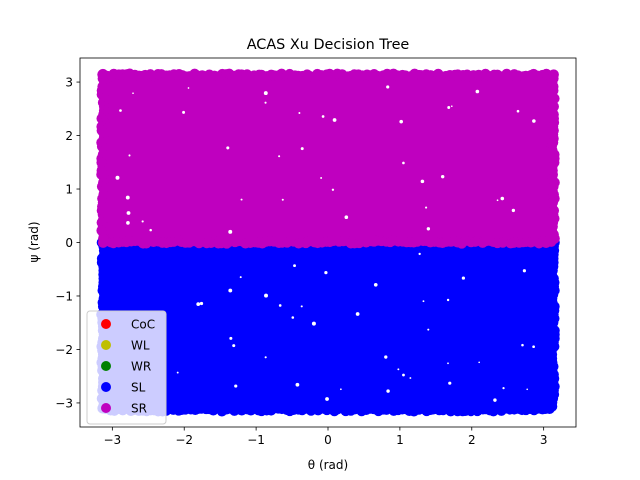 The image size is (640, 480). I want to click on x-tick-label: 1, so click(400, 440).